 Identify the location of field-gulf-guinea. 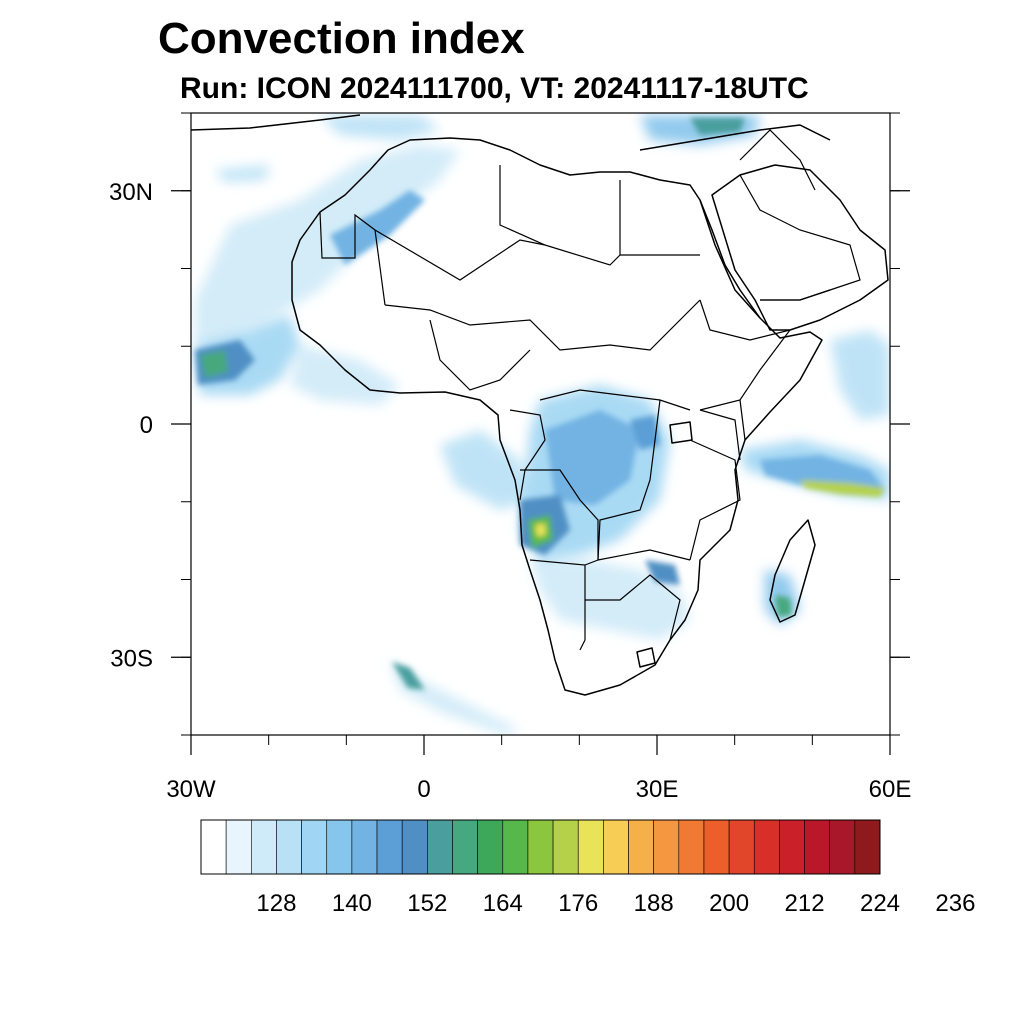
(485, 470).